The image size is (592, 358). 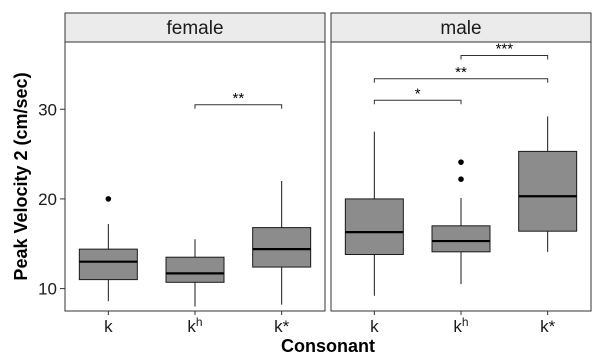 I want to click on significance-label: *, so click(x=418, y=93).